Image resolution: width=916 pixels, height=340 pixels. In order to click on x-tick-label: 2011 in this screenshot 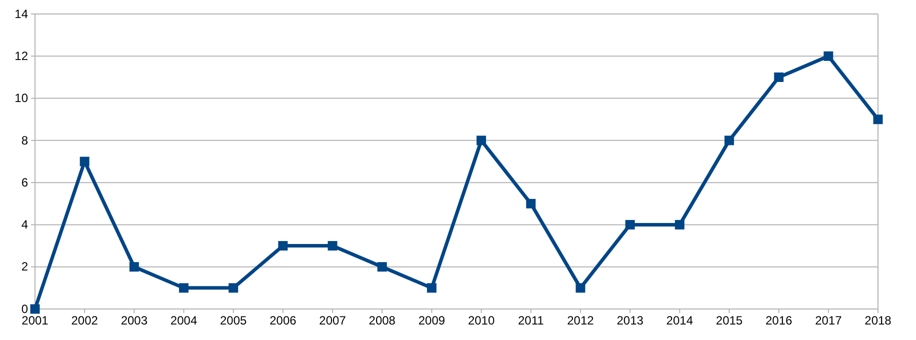, I will do `click(531, 321)`.